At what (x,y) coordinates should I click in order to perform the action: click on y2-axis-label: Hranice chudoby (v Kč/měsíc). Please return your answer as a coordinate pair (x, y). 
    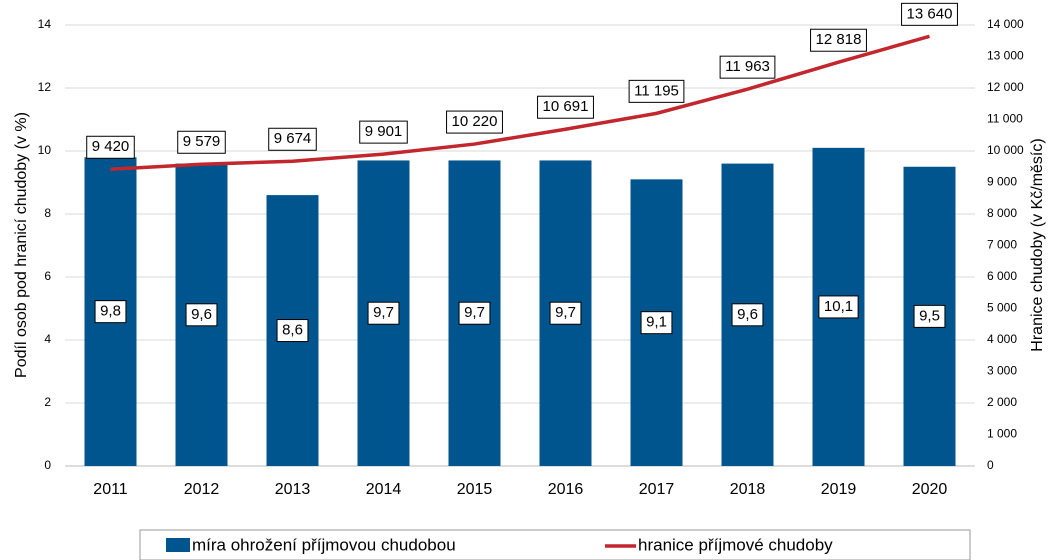
    Looking at the image, I should click on (1037, 244).